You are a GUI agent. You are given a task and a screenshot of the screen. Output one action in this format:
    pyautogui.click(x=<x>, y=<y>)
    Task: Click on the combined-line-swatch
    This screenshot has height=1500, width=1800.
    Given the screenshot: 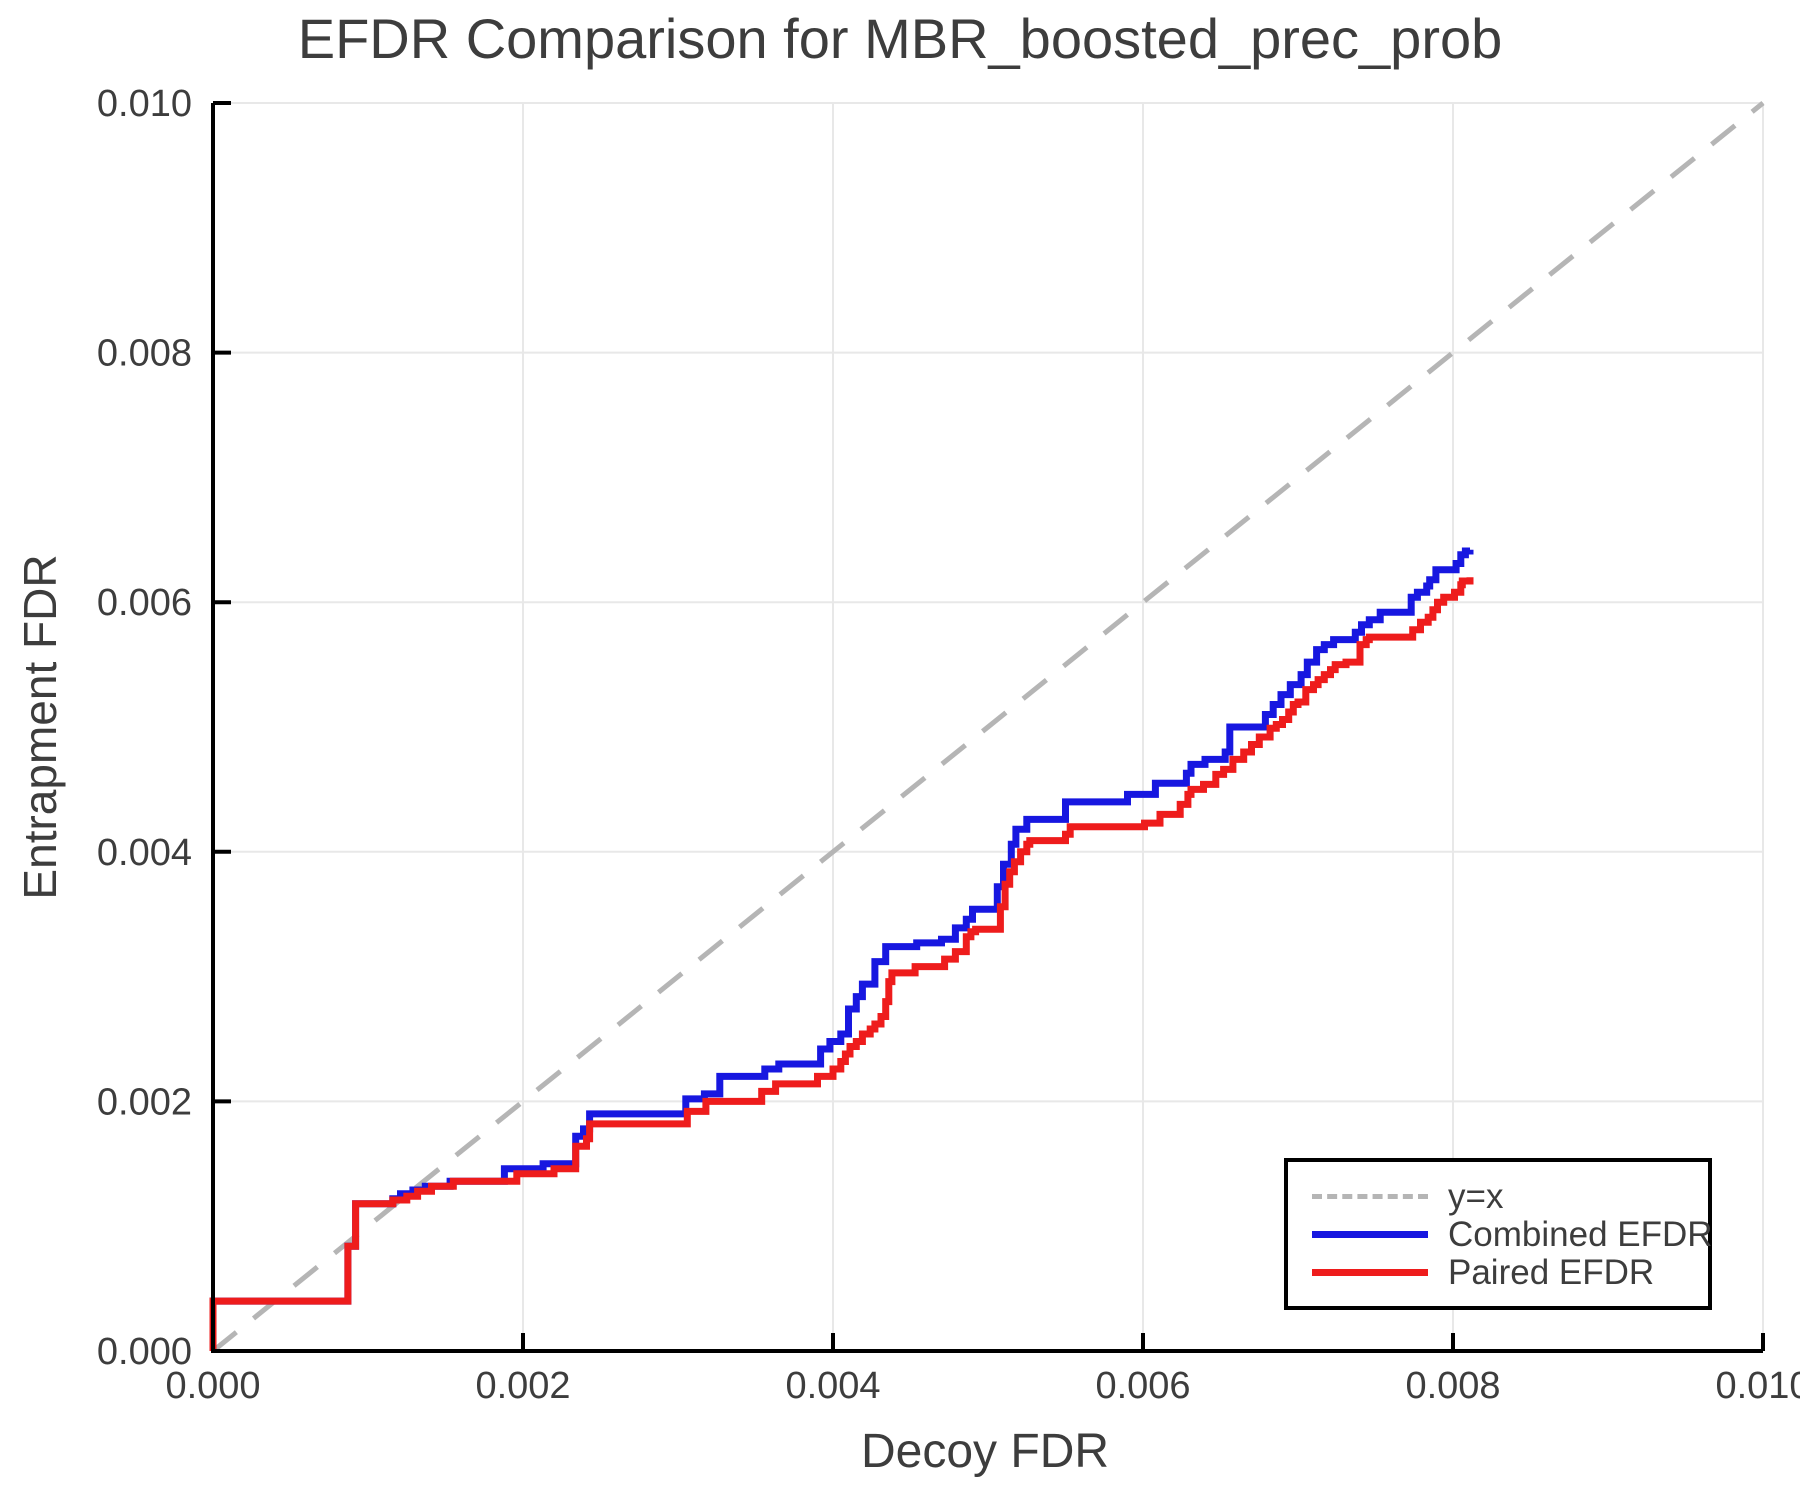 What is the action you would take?
    pyautogui.click(x=1370, y=1234)
    